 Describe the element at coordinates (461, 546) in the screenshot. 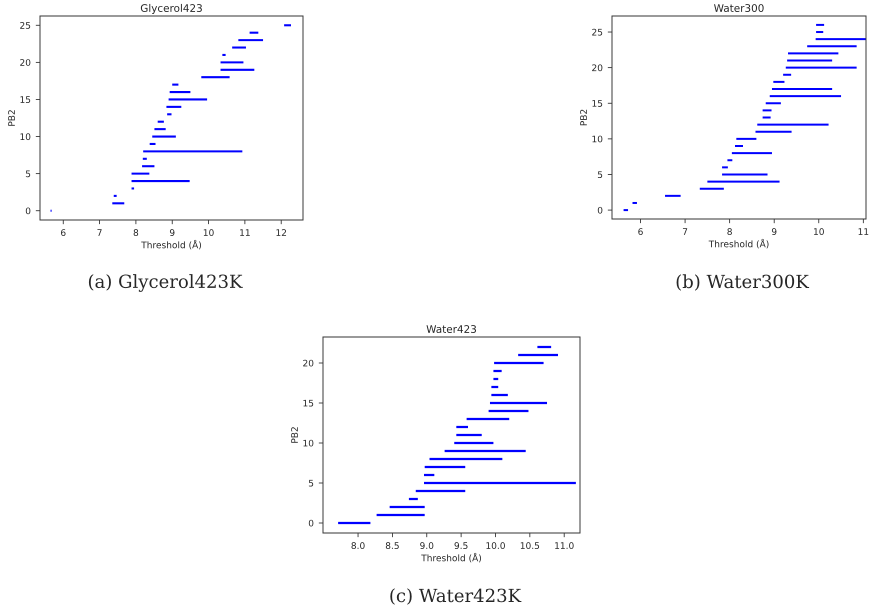

I see `x-tick-label: 9.5` at that location.